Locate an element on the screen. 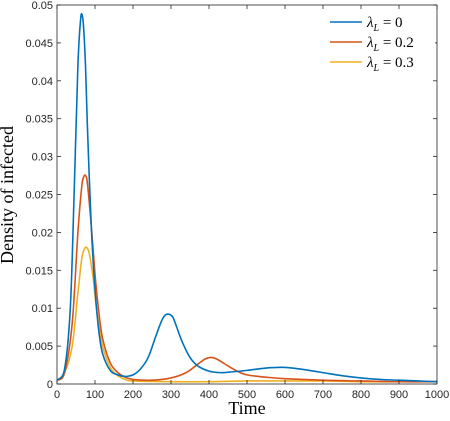  x-tick-label: 0 is located at coordinates (57, 395).